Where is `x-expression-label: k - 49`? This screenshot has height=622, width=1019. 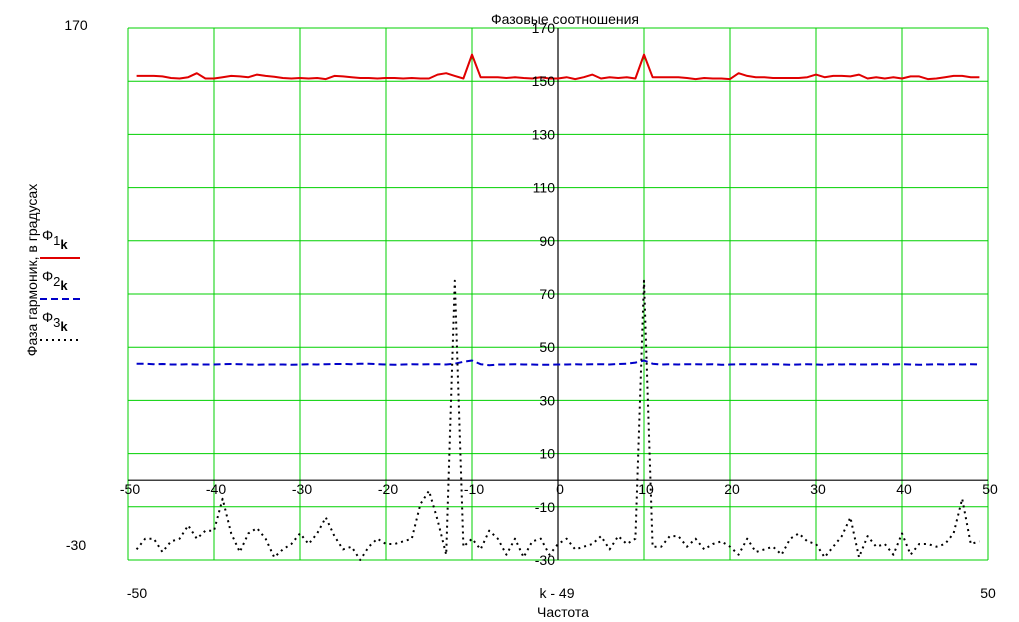 x-expression-label: k - 49 is located at coordinates (556, 593).